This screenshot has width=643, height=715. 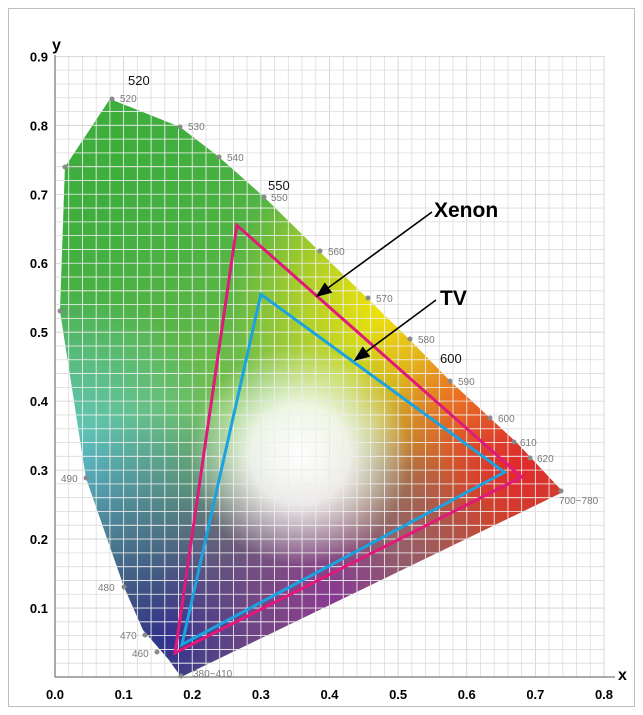 I want to click on wl-label: 520, so click(x=128, y=99).